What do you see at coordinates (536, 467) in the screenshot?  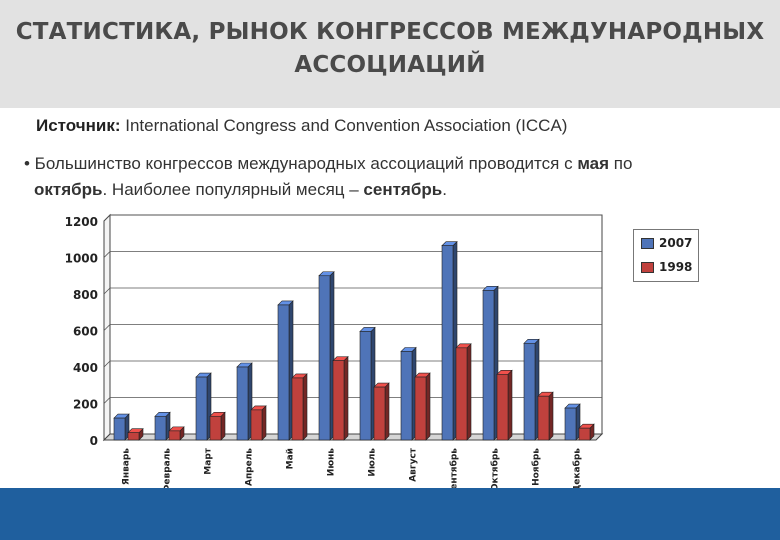 I see `x-tick-label: Ноябрь` at bounding box center [536, 467].